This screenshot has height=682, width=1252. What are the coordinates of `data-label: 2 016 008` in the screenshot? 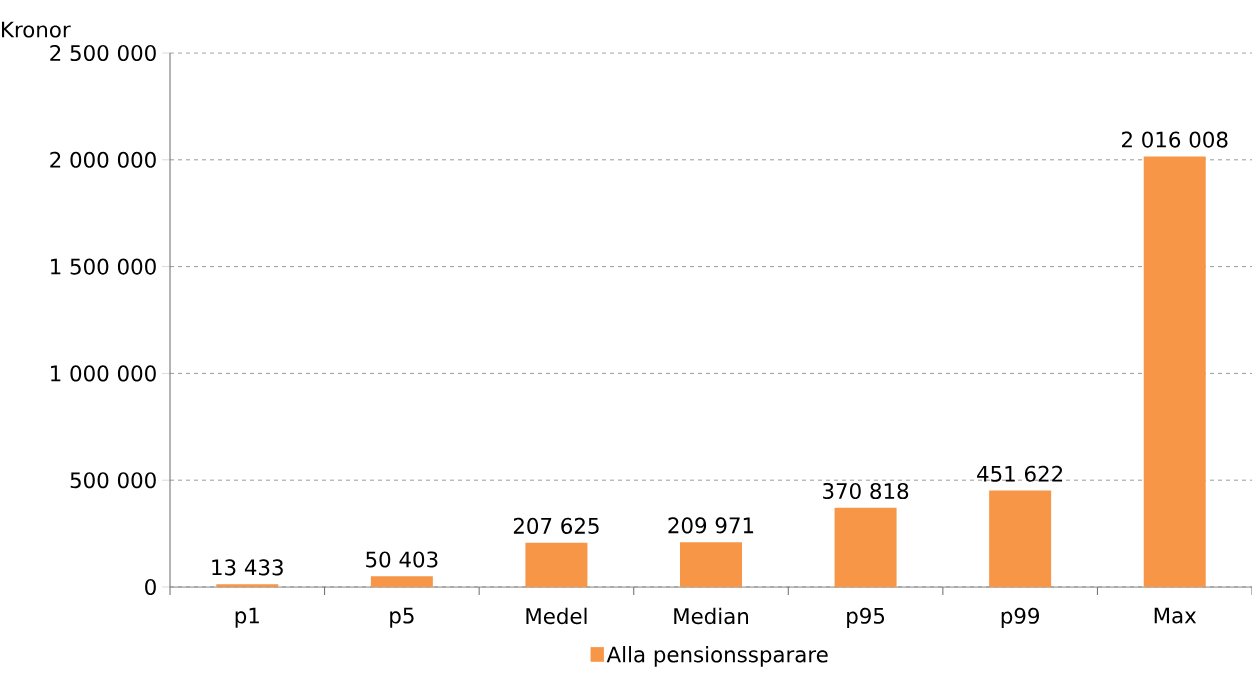 It's located at (1175, 139).